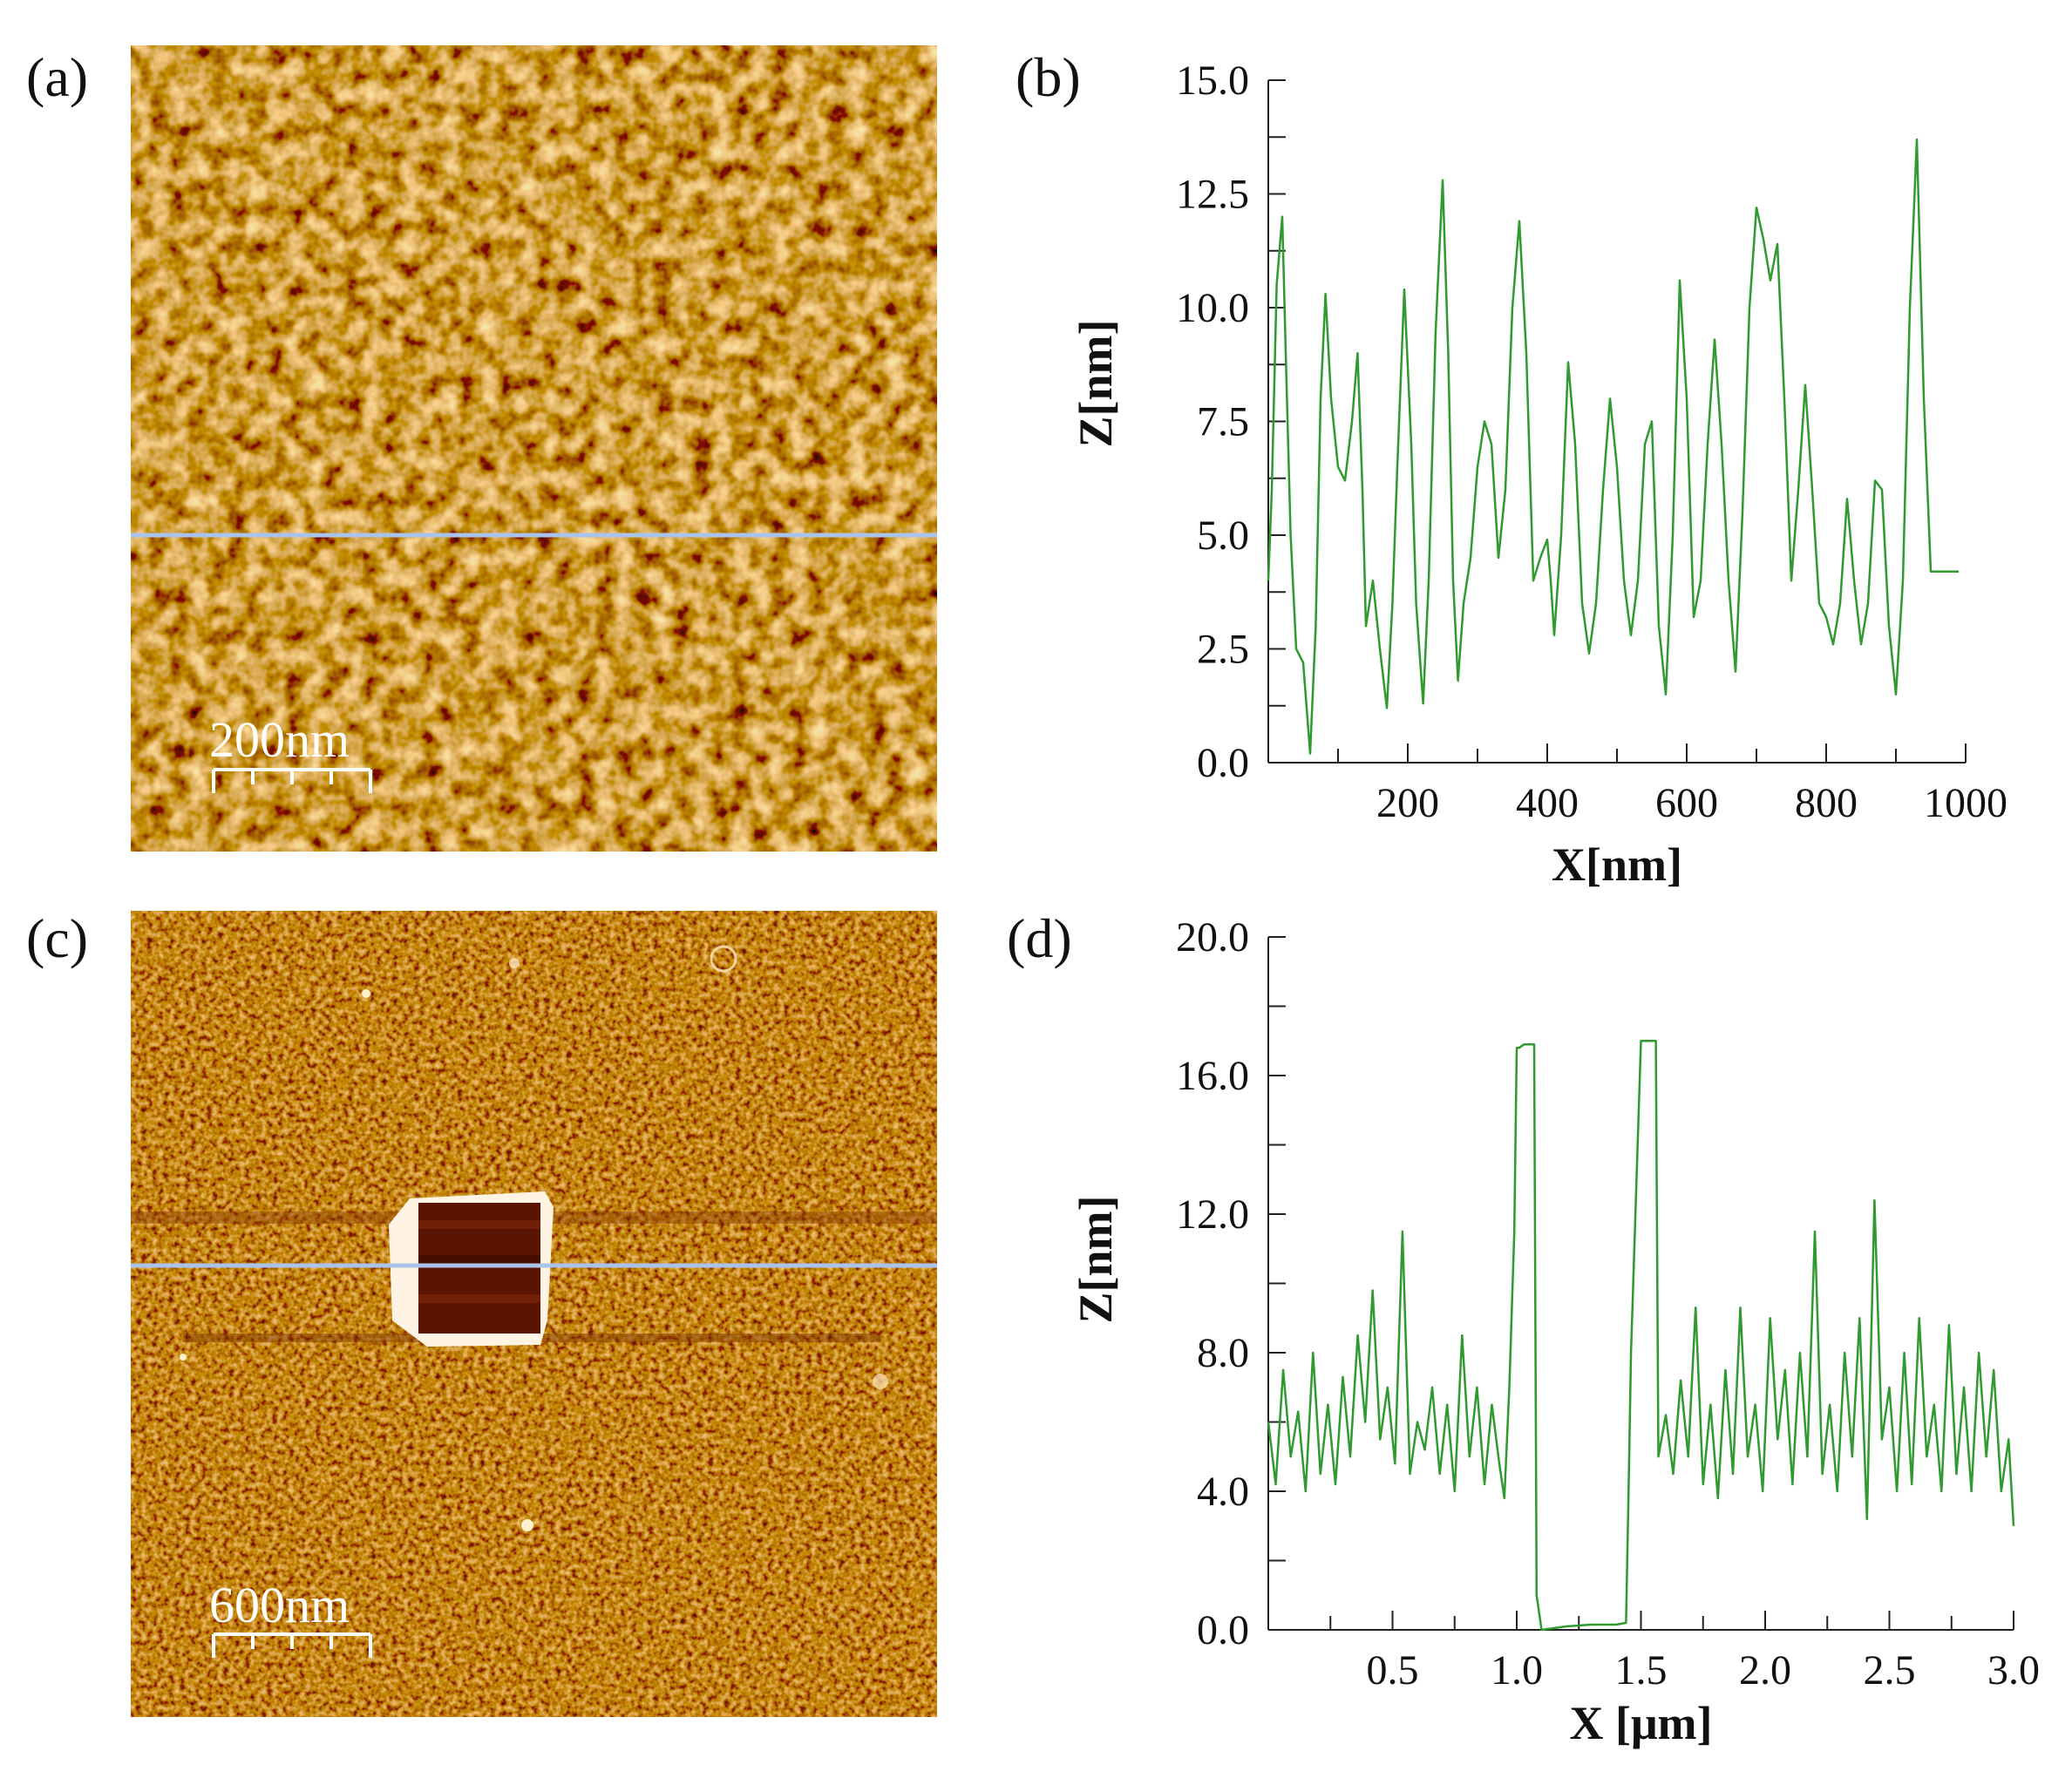 The image size is (2072, 1785). What do you see at coordinates (1617, 864) in the screenshot?
I see `x-axis-label: X[nm]` at bounding box center [1617, 864].